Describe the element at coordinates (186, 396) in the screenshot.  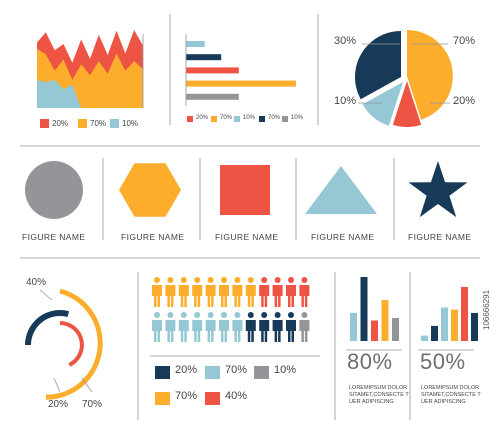
I see `picto-legend-label-3: 70%` at that location.